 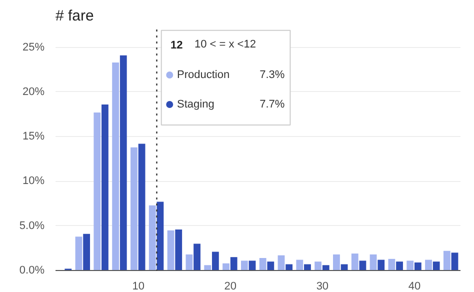 What do you see at coordinates (230, 286) in the screenshot?
I see `x-tick-label: 20` at bounding box center [230, 286].